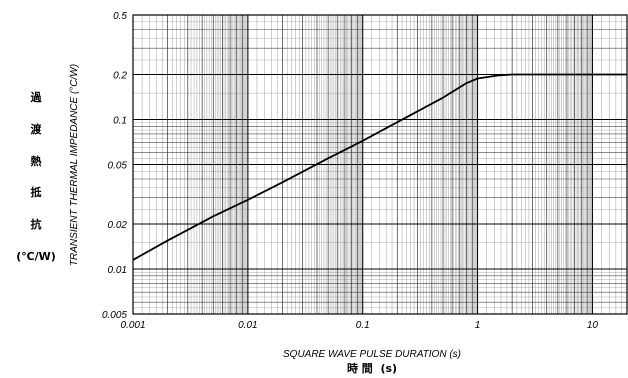 The width and height of the screenshot is (628, 378). I want to click on x-axis-title-jp: 時 間 (s), so click(372, 368).